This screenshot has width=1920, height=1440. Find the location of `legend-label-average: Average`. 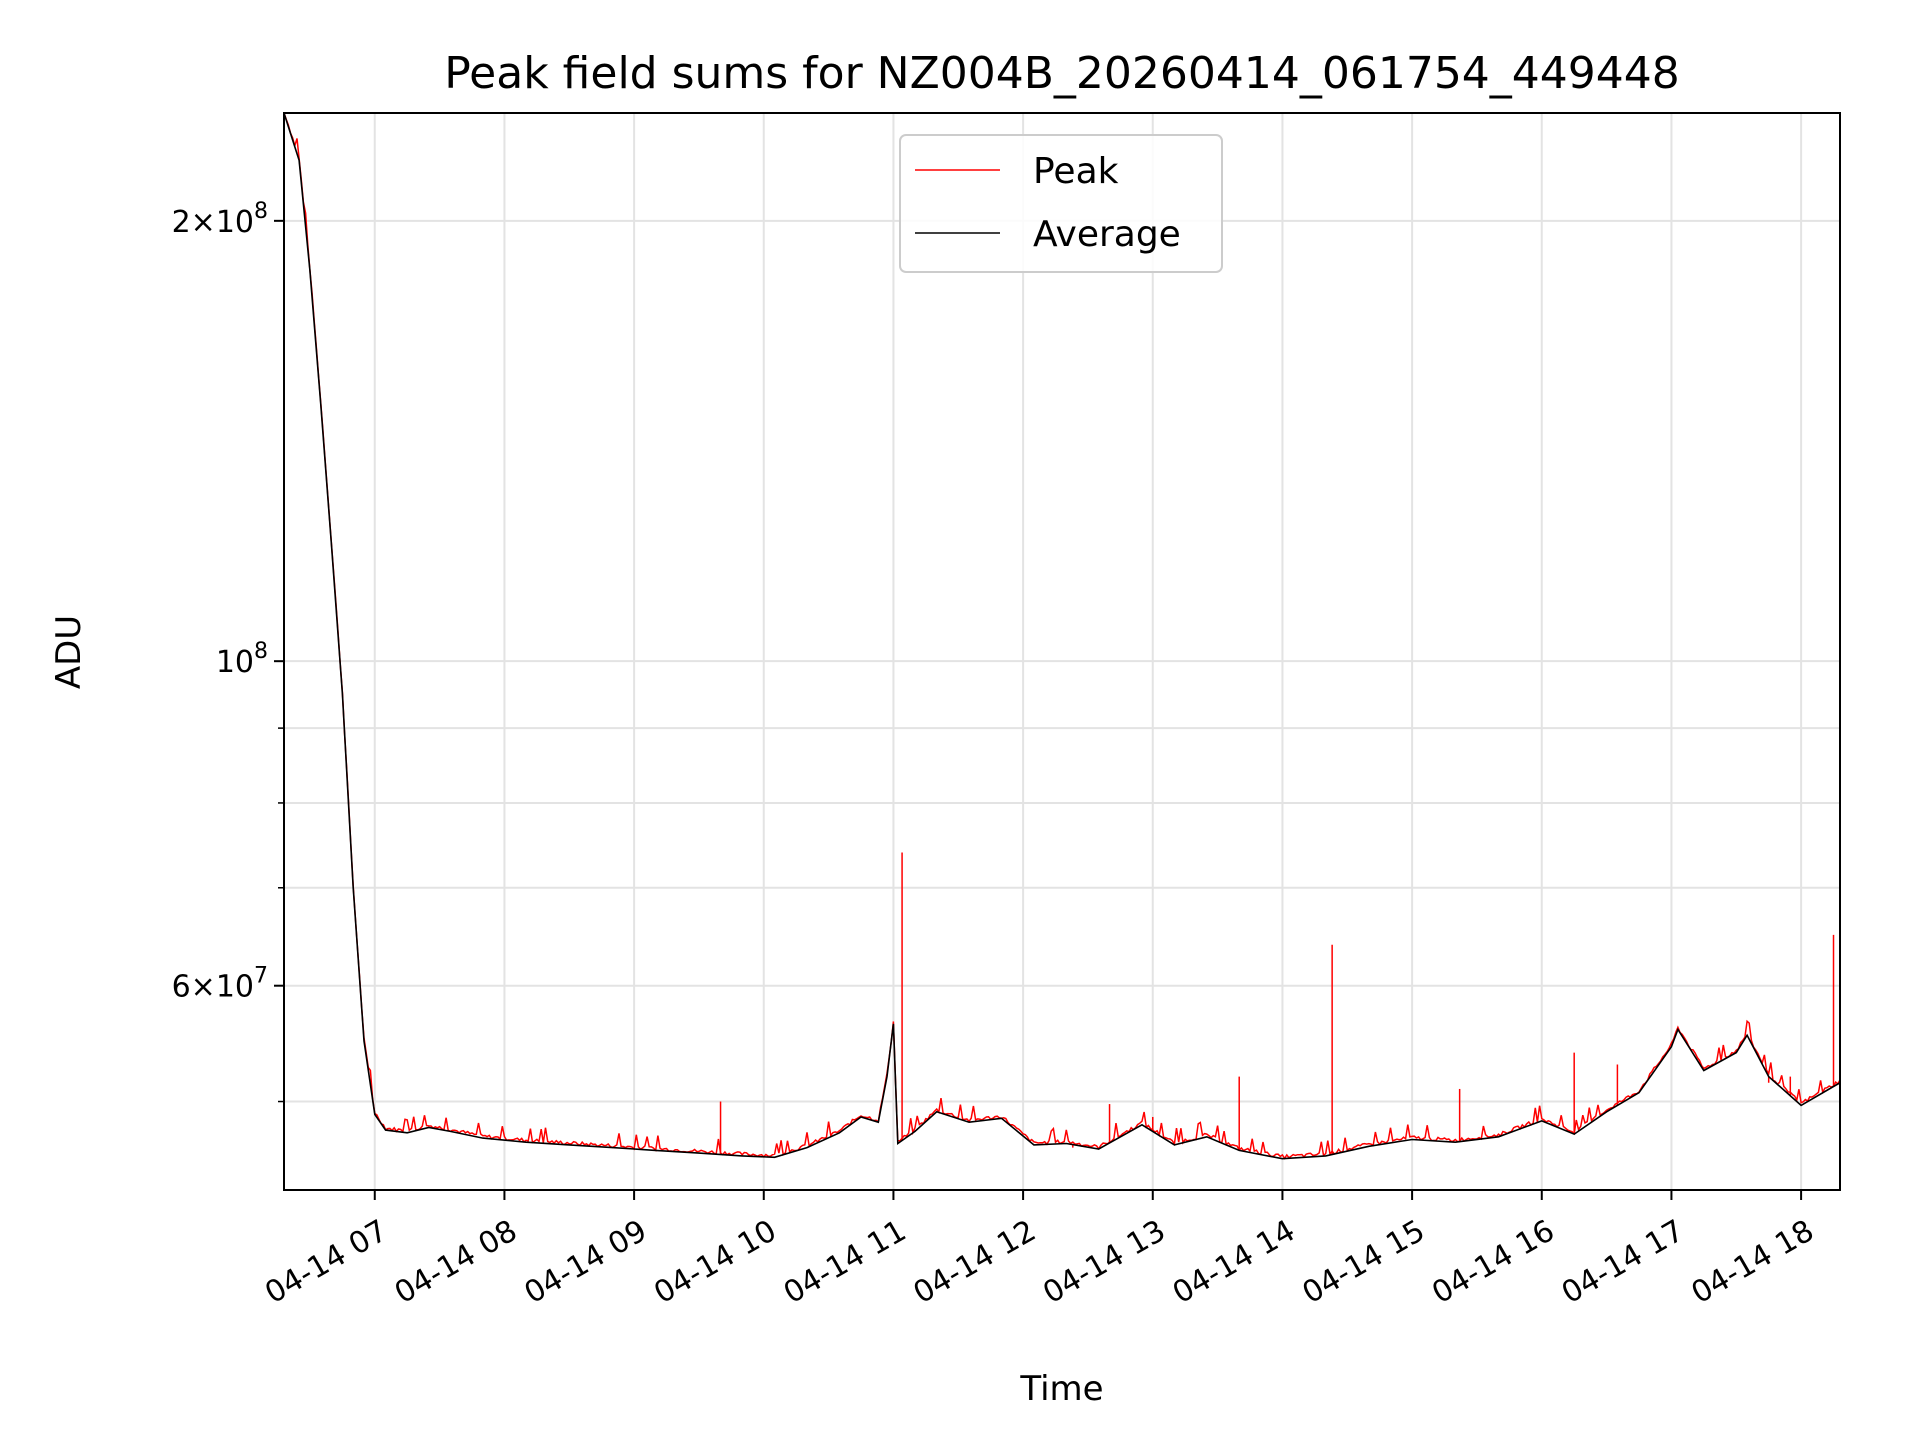

legend-label-average: Average is located at coordinates (1107, 234).